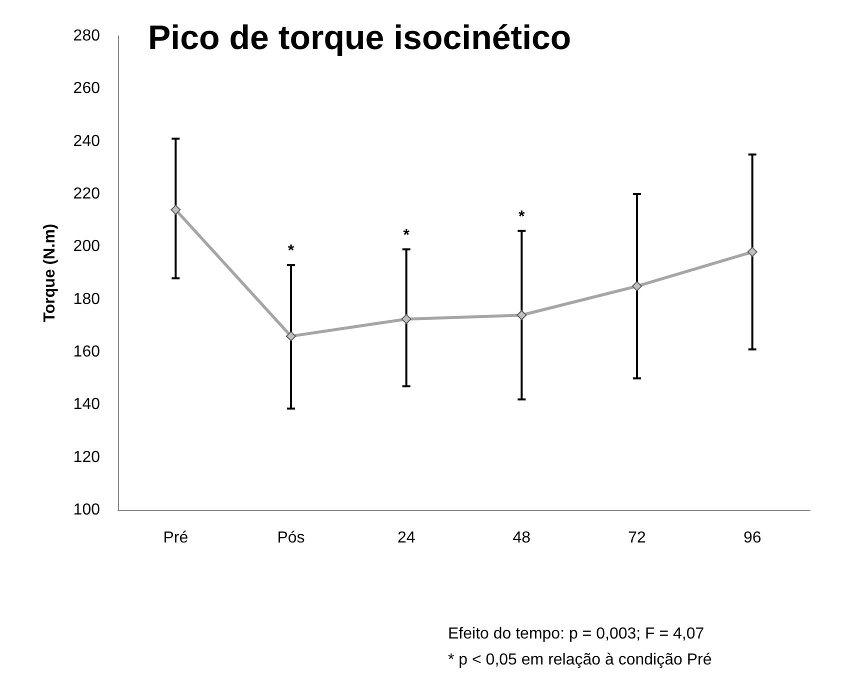  What do you see at coordinates (175, 538) in the screenshot?
I see `x-tick-label: Pré` at bounding box center [175, 538].